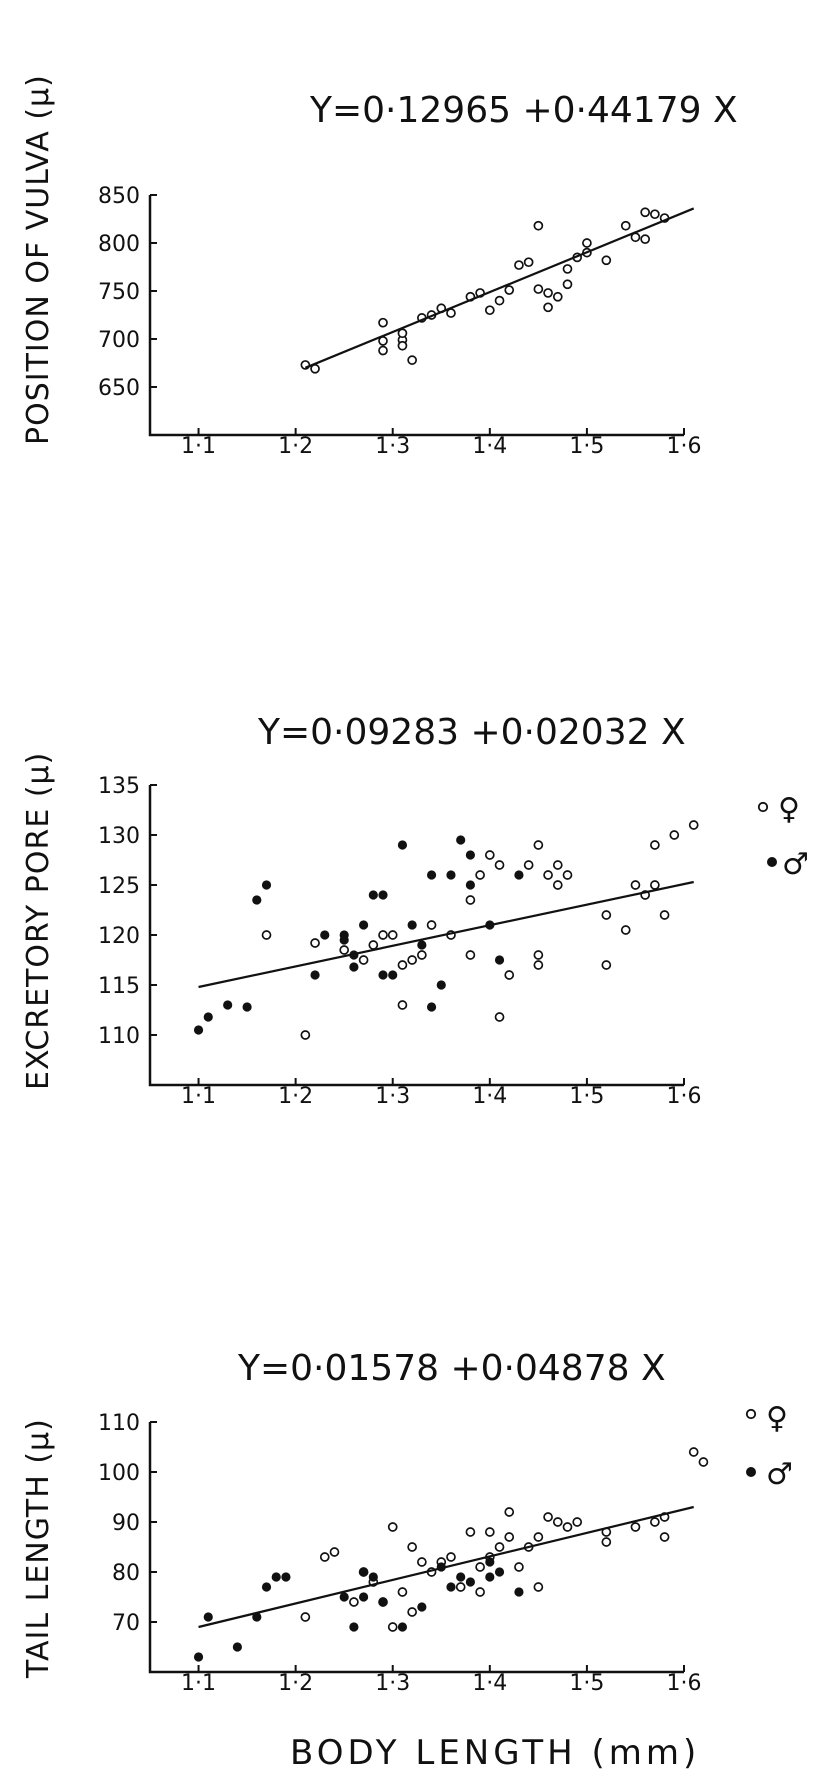  What do you see at coordinates (126, 1573) in the screenshot?
I see `y-tick-label: 80` at bounding box center [126, 1573].